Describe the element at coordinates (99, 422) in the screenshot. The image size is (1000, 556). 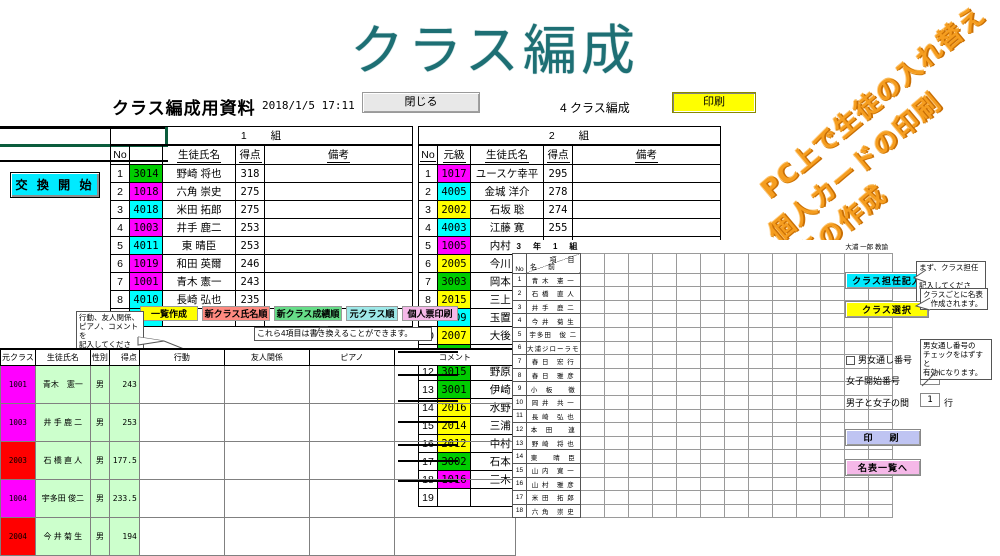
I see `detail-sex: 男` at that location.